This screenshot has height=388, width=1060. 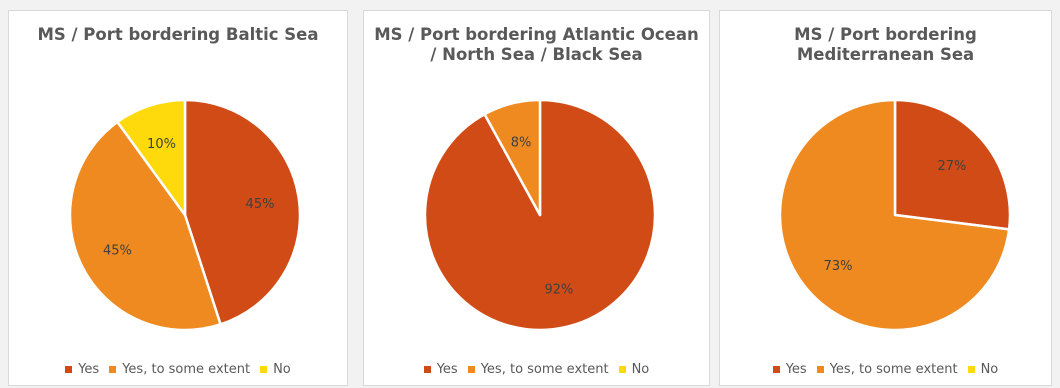 I want to click on data-label: 27%, so click(x=951, y=166).